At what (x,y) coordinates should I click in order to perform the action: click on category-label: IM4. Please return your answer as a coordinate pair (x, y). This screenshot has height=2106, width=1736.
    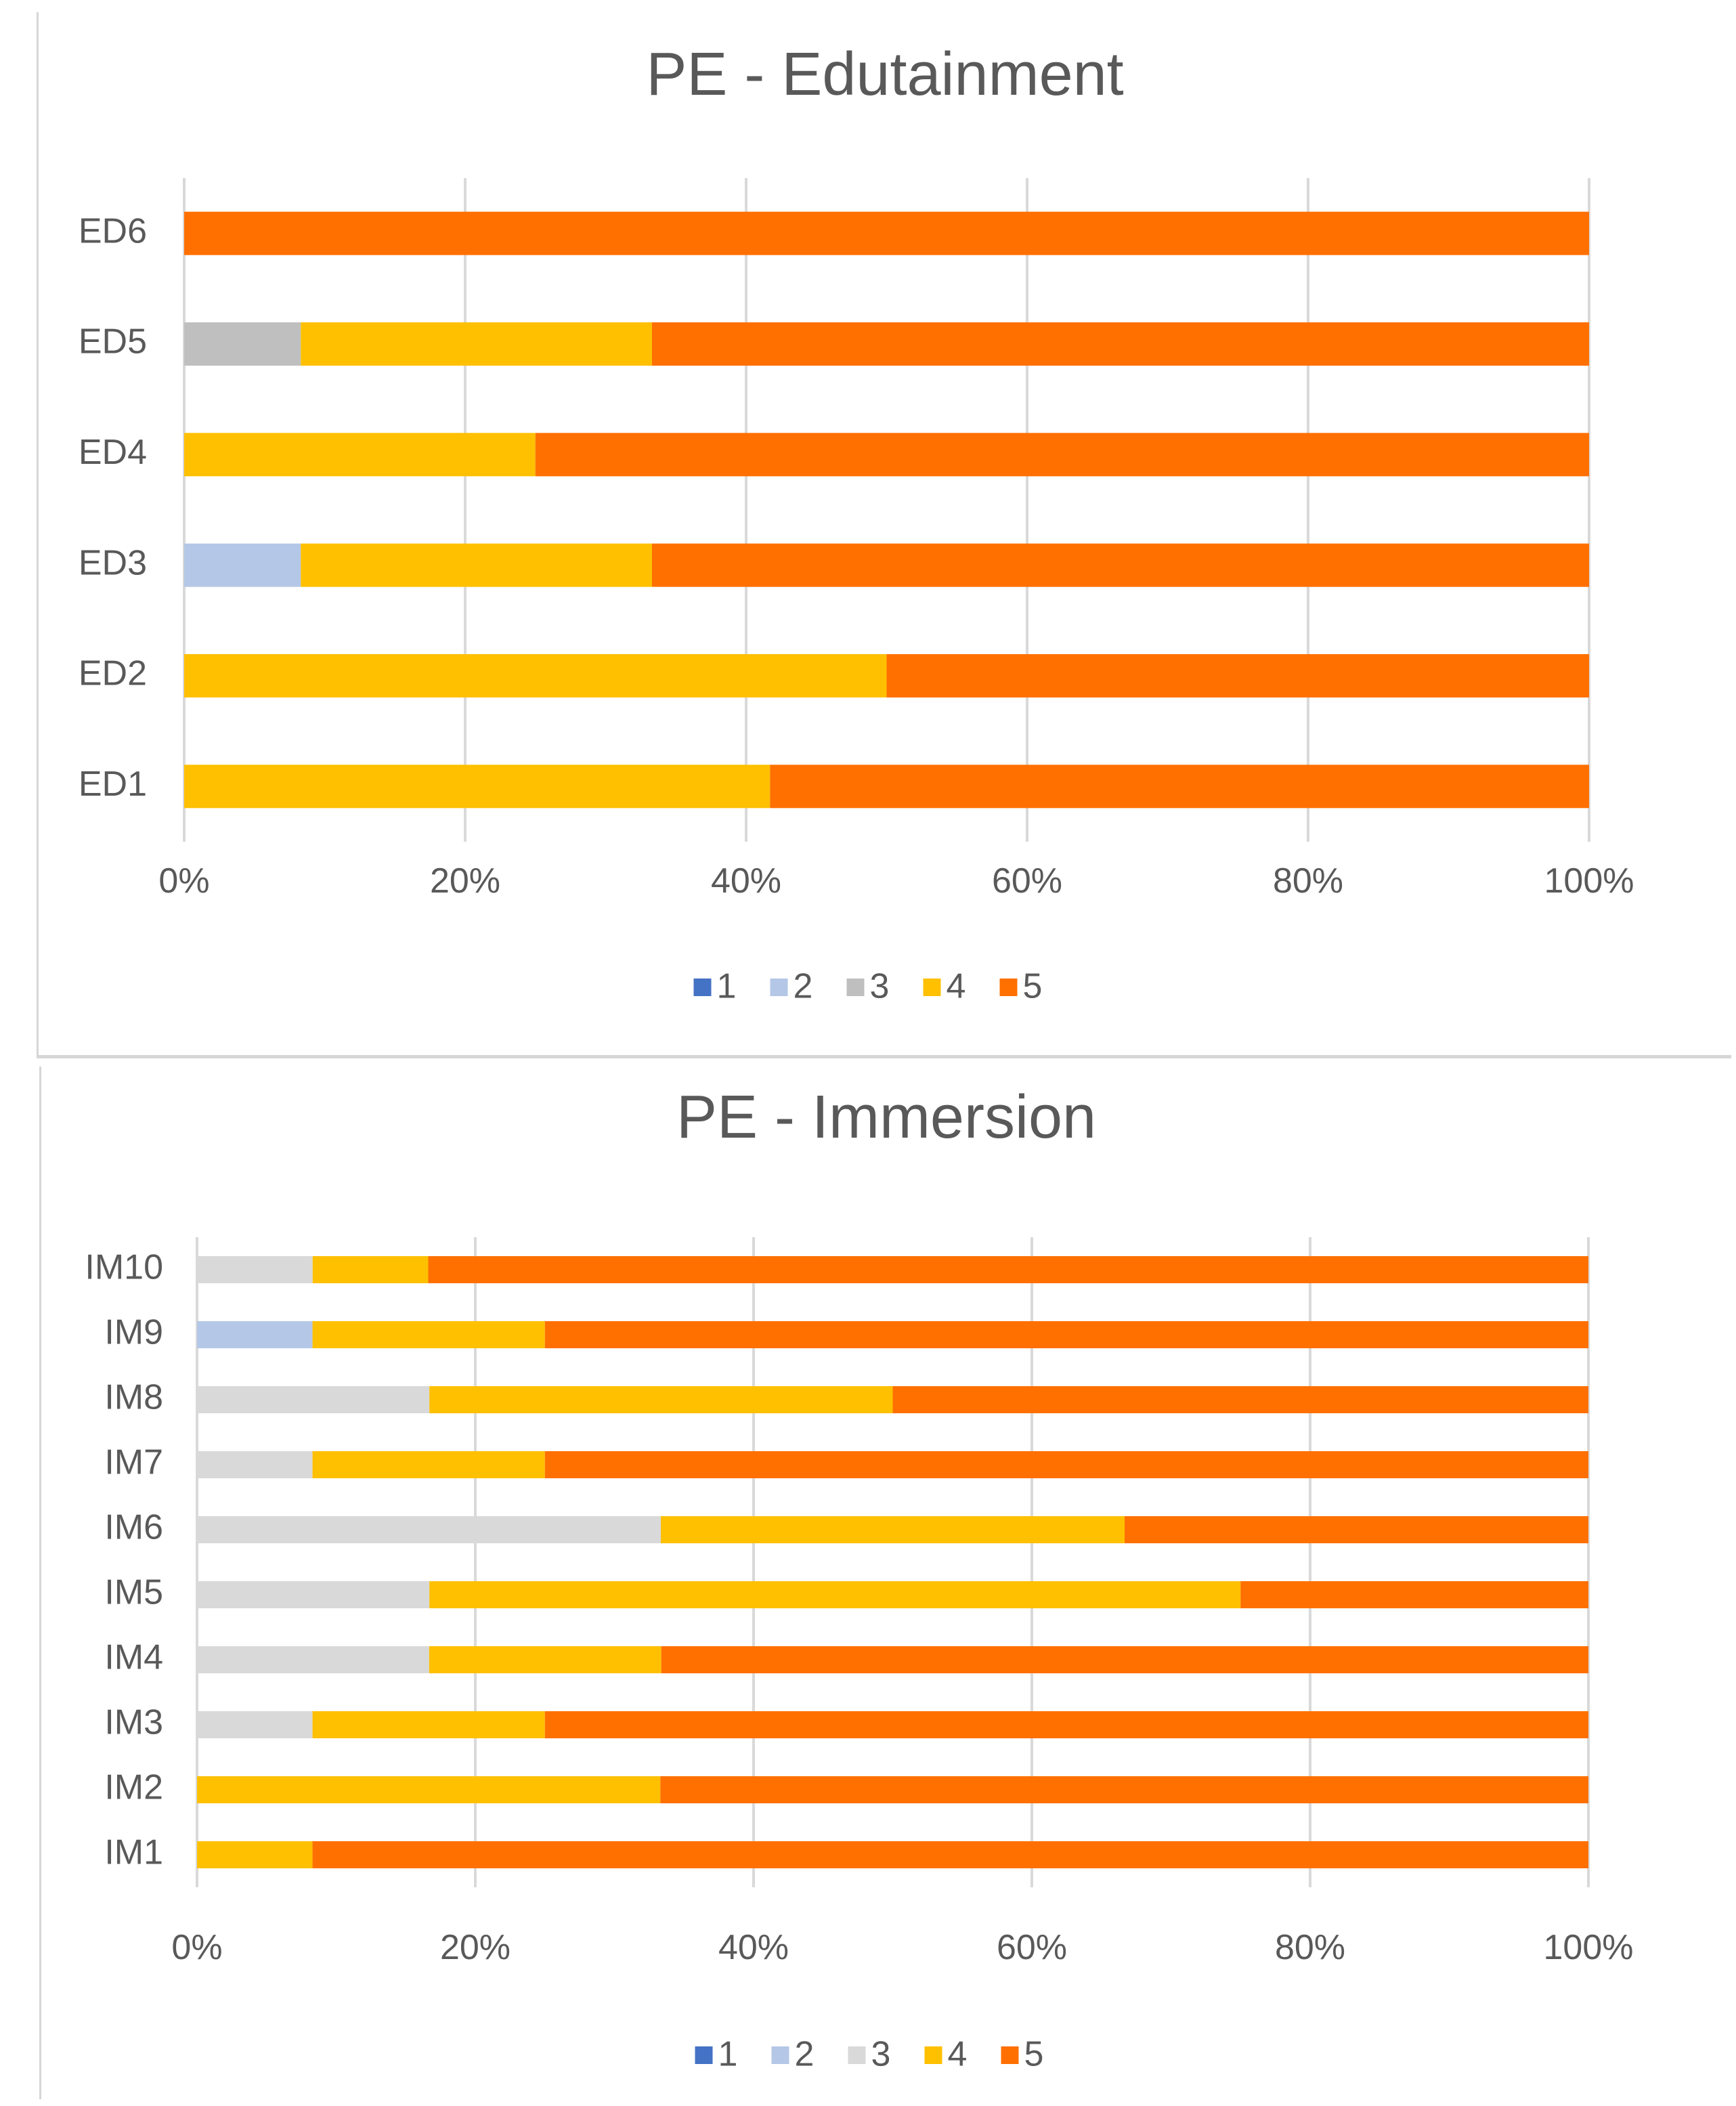
    Looking at the image, I should click on (133, 1657).